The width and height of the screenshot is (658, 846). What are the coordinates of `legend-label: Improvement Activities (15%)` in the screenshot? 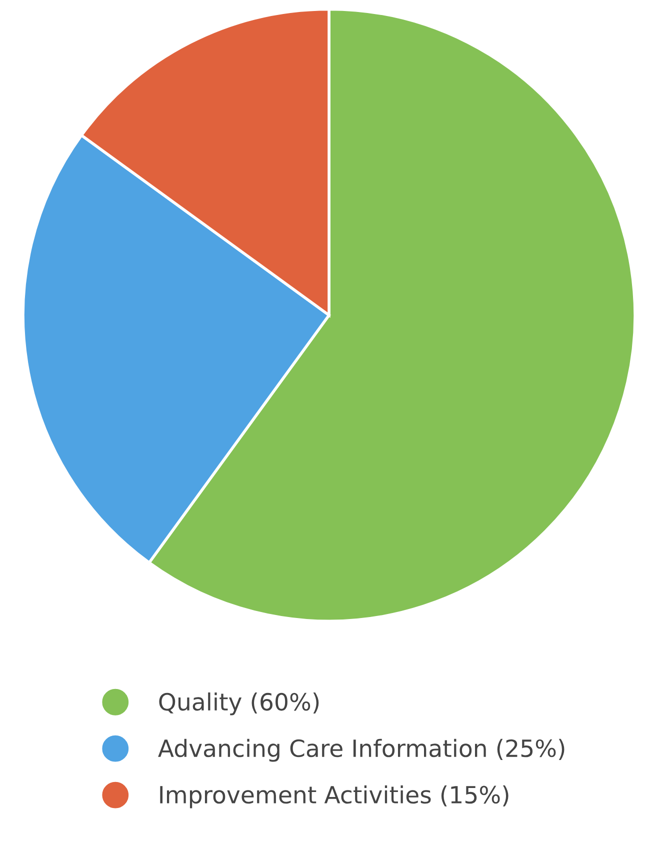 It's located at (334, 796).